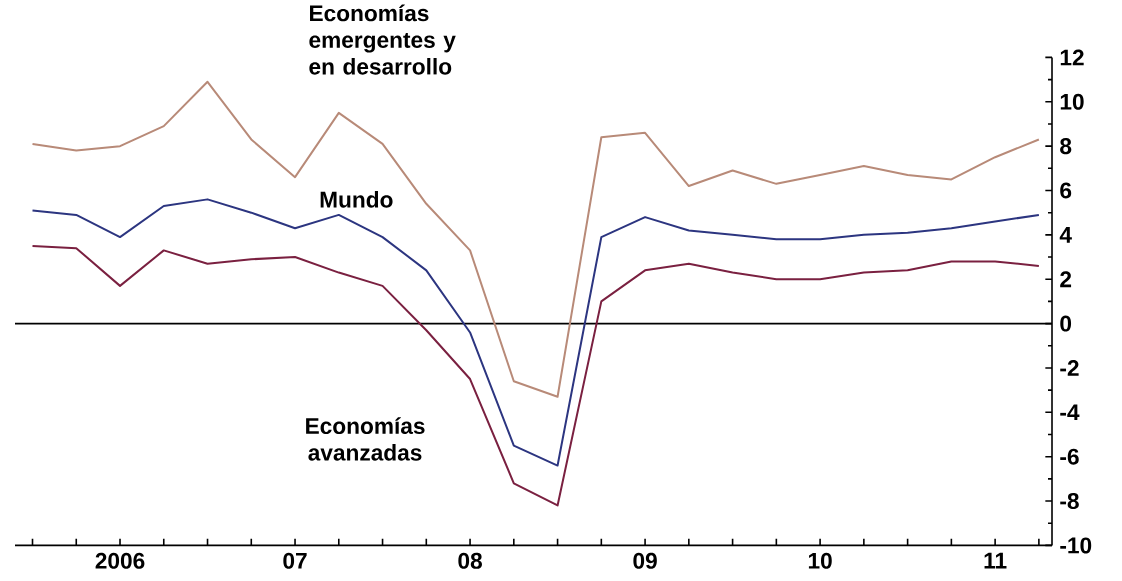  What do you see at coordinates (1066, 145) in the screenshot?
I see `y-tick-label: 8` at bounding box center [1066, 145].